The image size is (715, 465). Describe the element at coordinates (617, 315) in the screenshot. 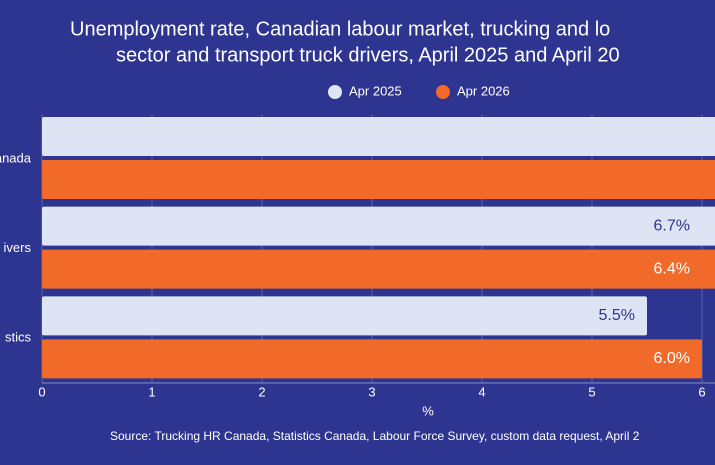

I see `data-label: 5.5%` at that location.